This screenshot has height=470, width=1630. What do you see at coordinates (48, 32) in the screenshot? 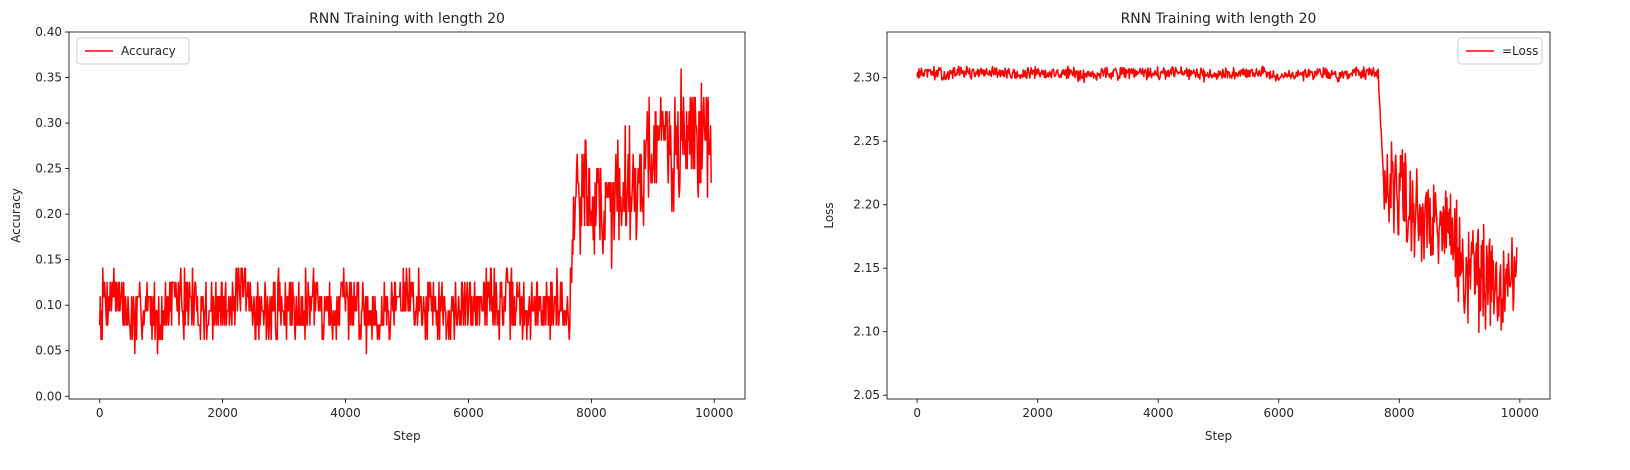
I see `y-tick-label: 0.40` at bounding box center [48, 32].